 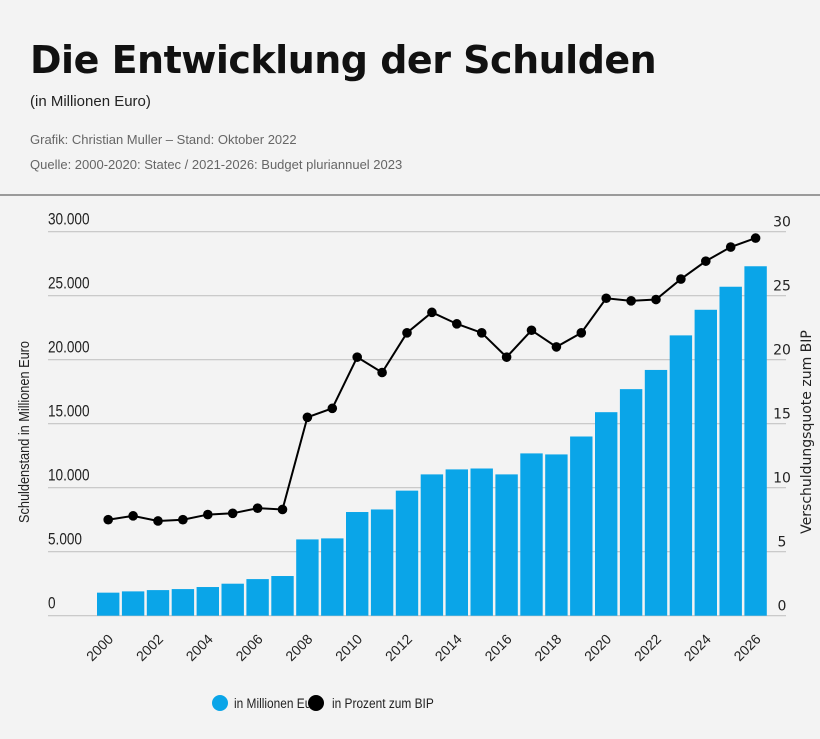 I want to click on line-point-2004, so click(x=208, y=514).